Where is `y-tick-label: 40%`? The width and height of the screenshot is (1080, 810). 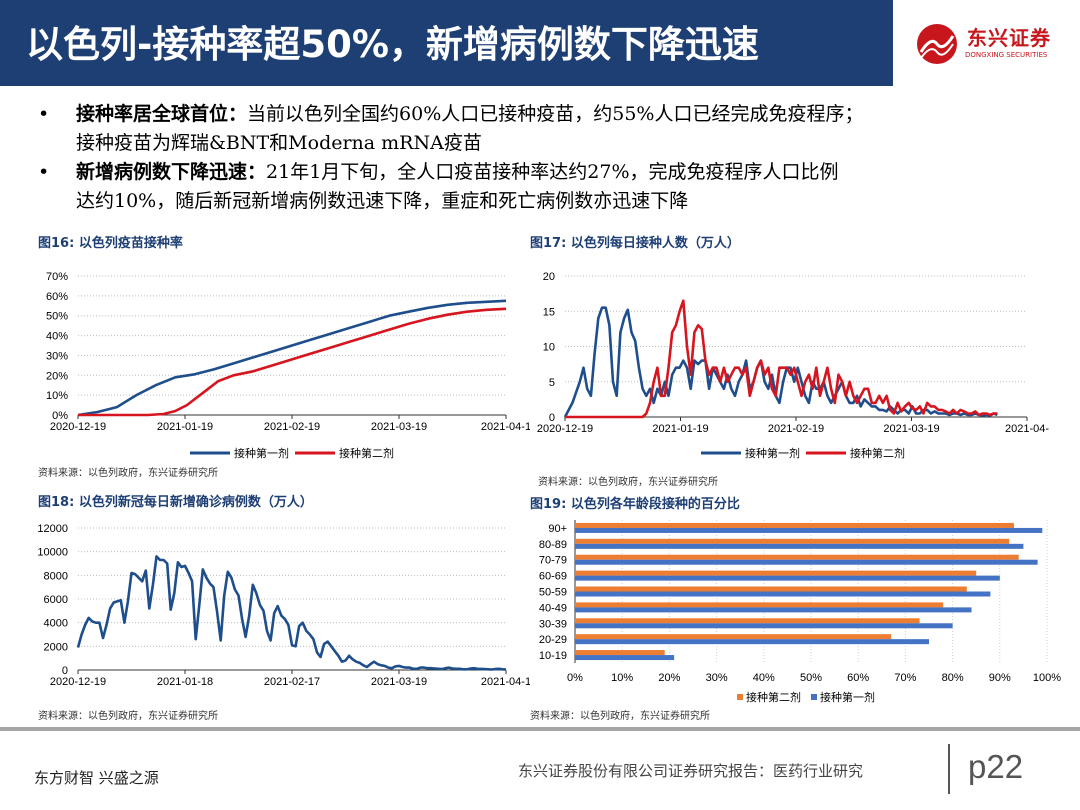 y-tick-label: 40% is located at coordinates (57, 337).